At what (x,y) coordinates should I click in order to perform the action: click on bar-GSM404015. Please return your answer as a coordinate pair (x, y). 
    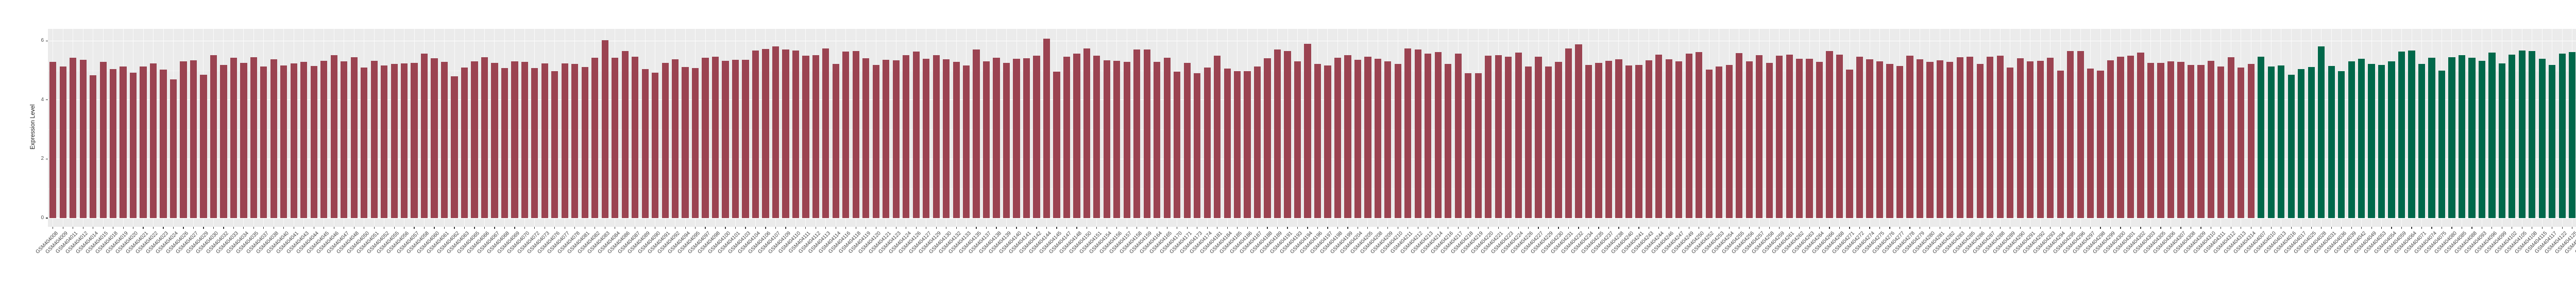
    Looking at the image, I should click on (103, 140).